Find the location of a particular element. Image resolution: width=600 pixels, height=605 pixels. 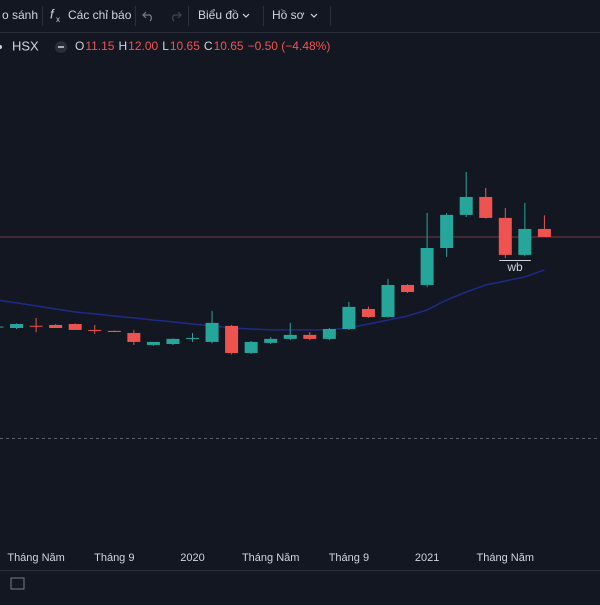

legend-label: L is located at coordinates (165, 46).